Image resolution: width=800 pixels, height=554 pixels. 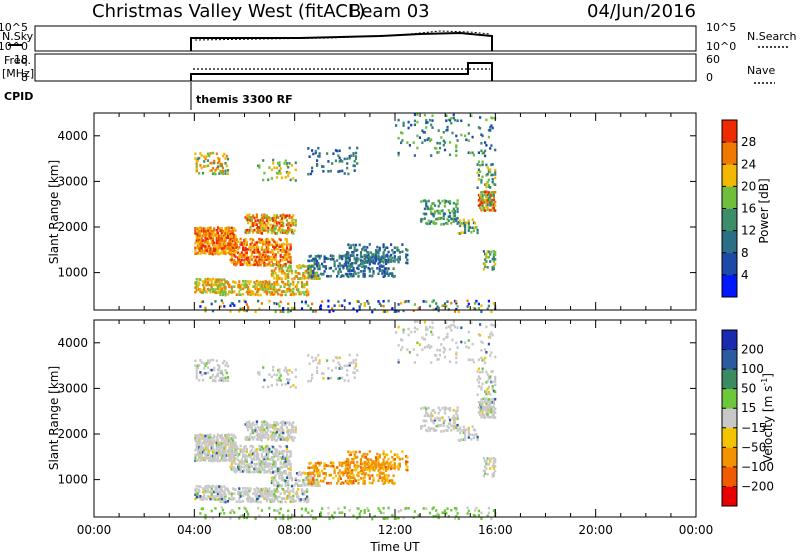 What do you see at coordinates (767, 418) in the screenshot?
I see `velocity-colorbar-label: Velocity [m s-1]` at bounding box center [767, 418].